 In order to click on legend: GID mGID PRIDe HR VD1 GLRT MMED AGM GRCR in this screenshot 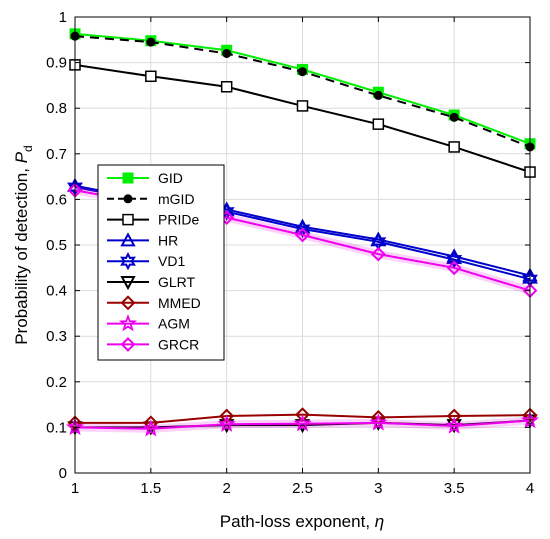, I will do `click(161, 262)`.